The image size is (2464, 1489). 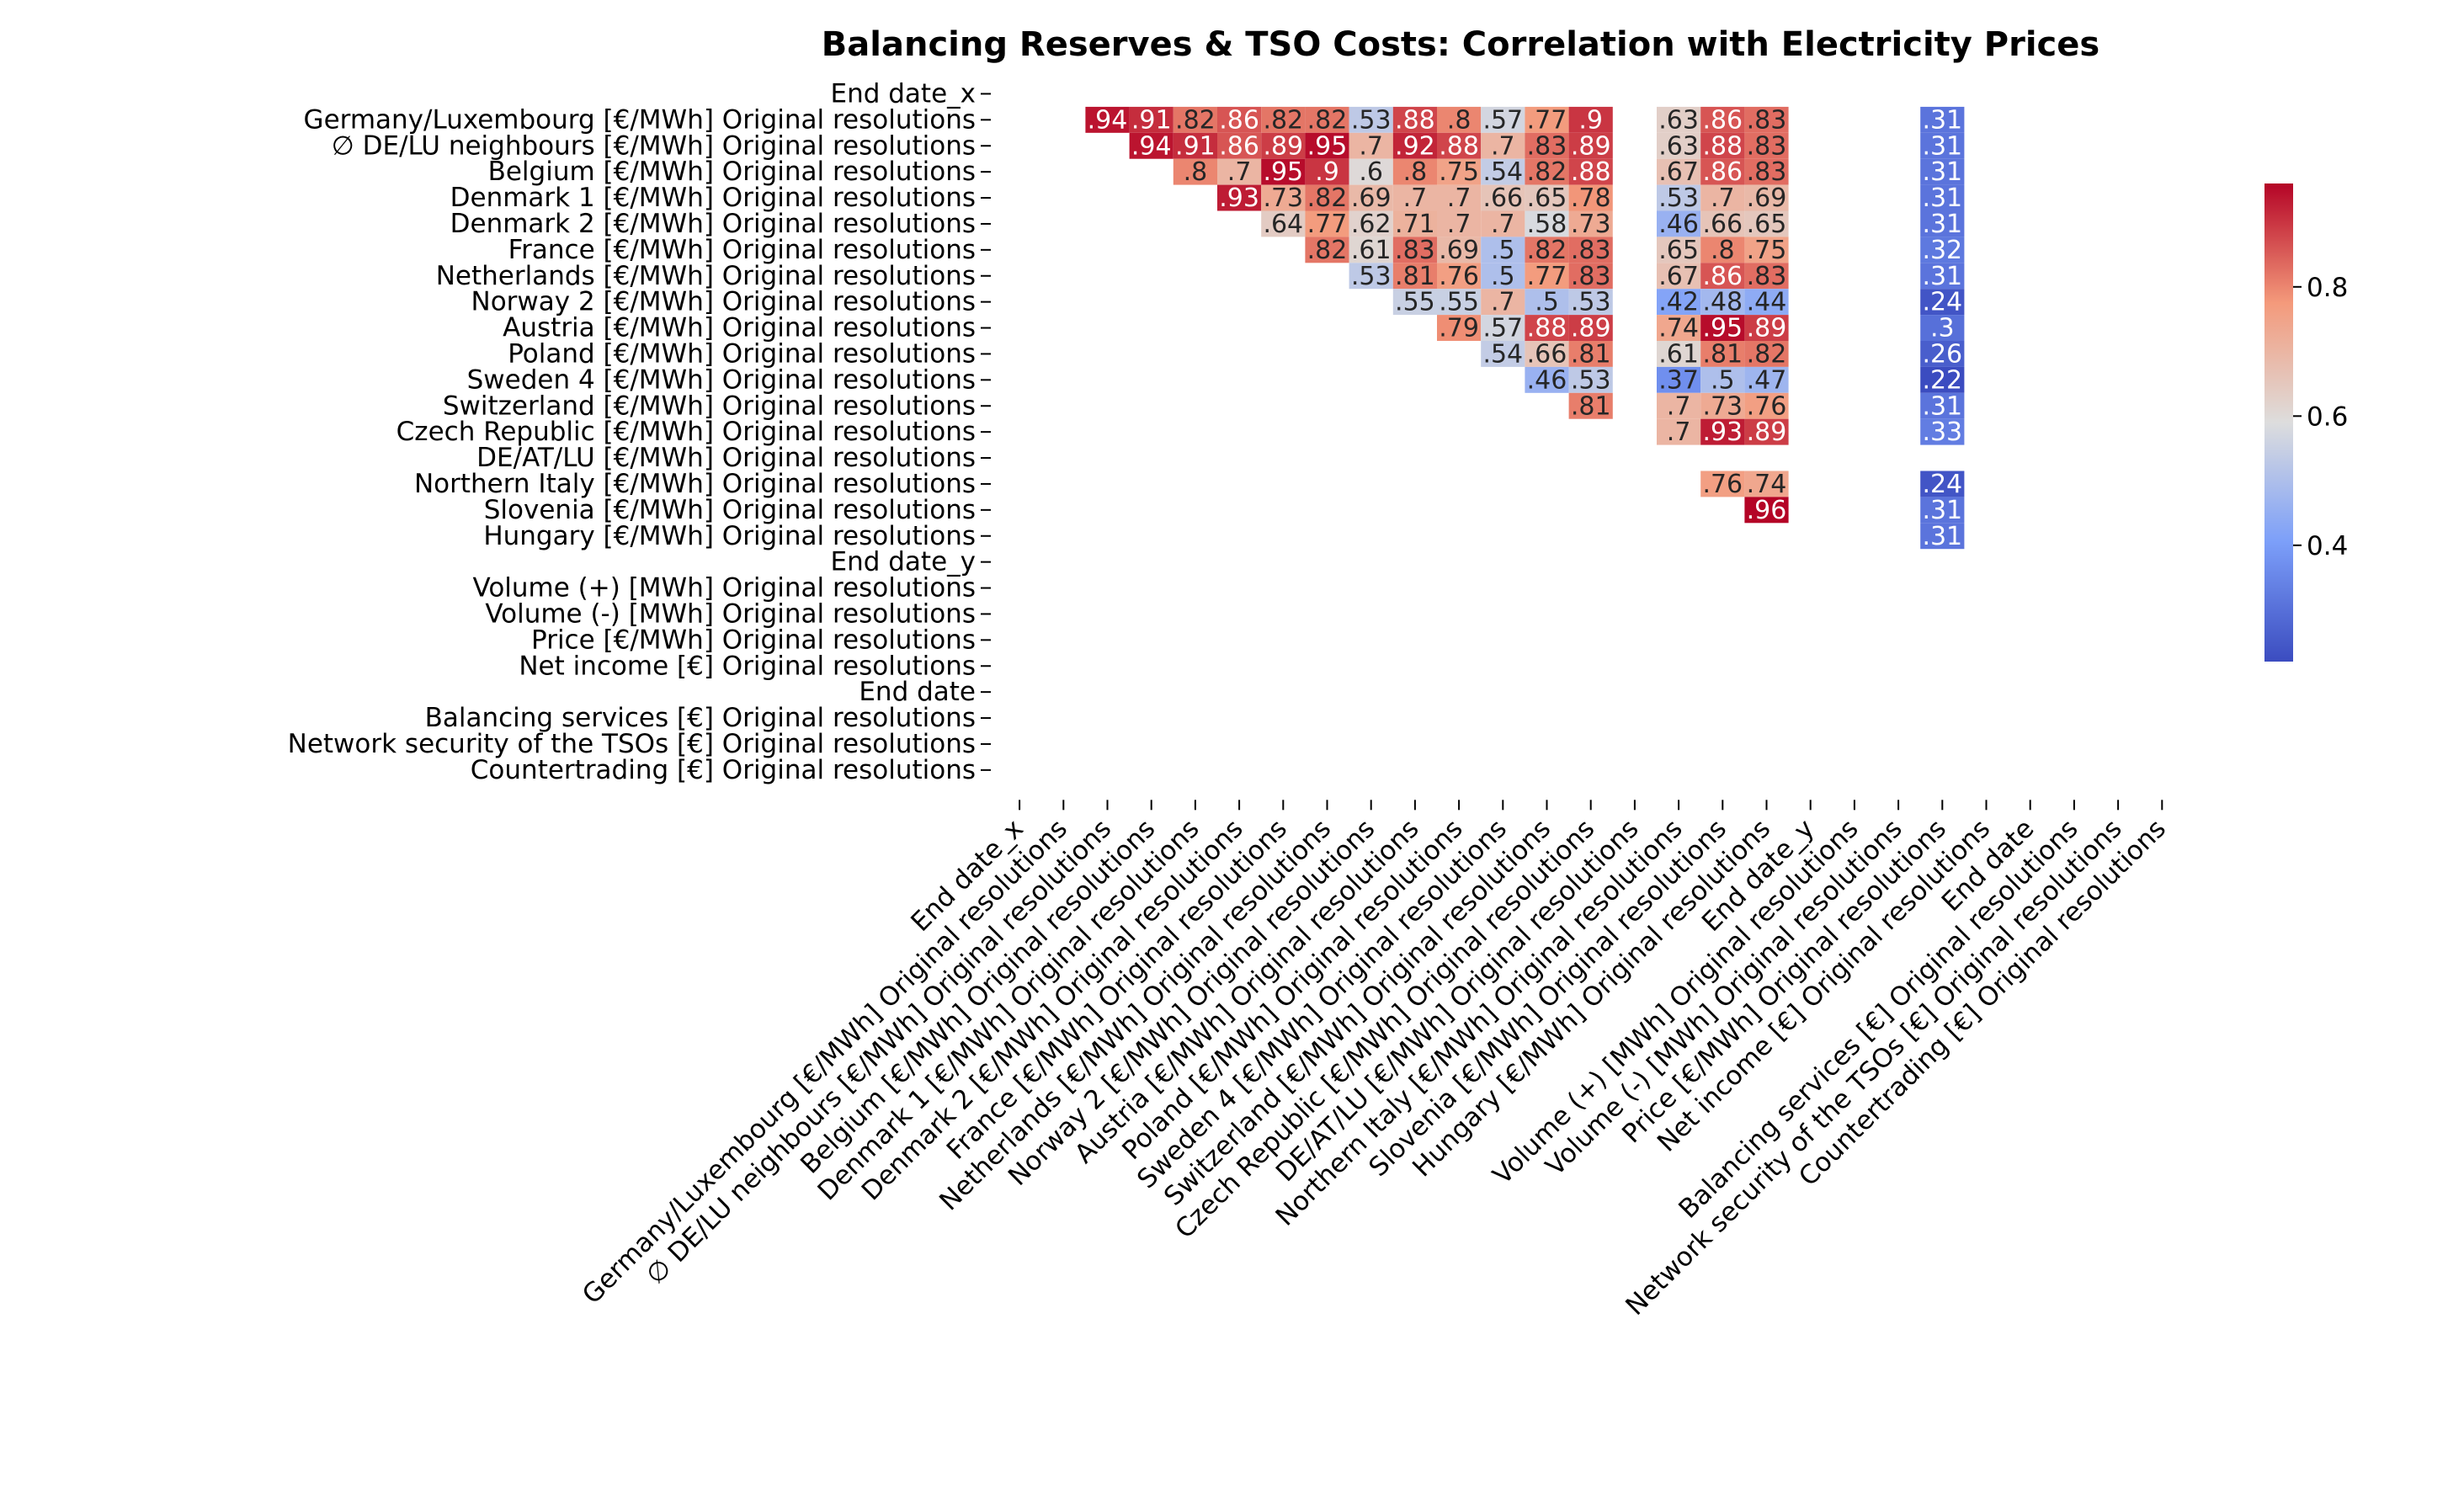 What do you see at coordinates (729, 536) in the screenshot?
I see `y-tick-label: Hungary [€/MWh] Original resolutions` at bounding box center [729, 536].